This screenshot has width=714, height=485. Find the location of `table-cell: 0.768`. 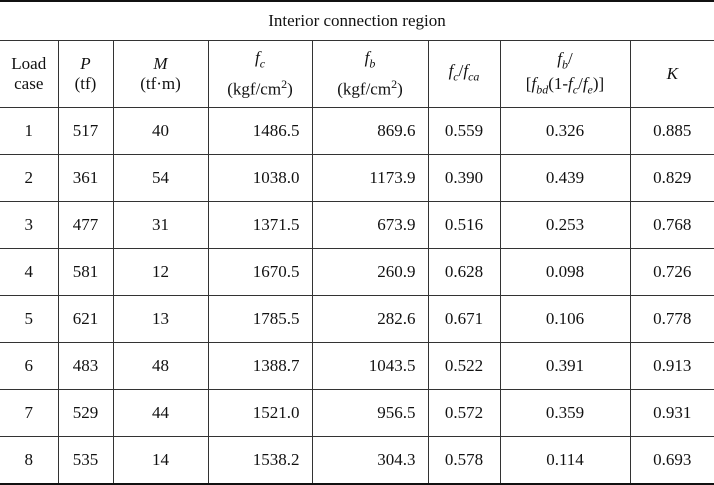

table-cell: 0.768 is located at coordinates (671, 225).